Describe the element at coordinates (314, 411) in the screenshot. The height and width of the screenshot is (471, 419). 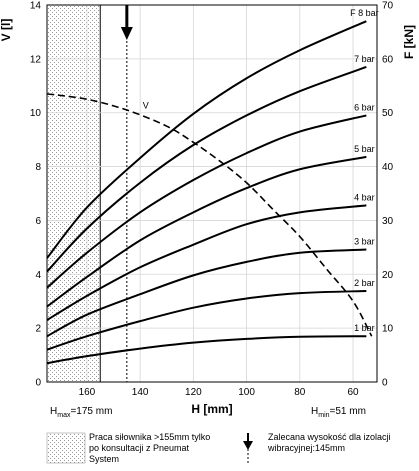
I see `h-min-symbol: H` at that location.